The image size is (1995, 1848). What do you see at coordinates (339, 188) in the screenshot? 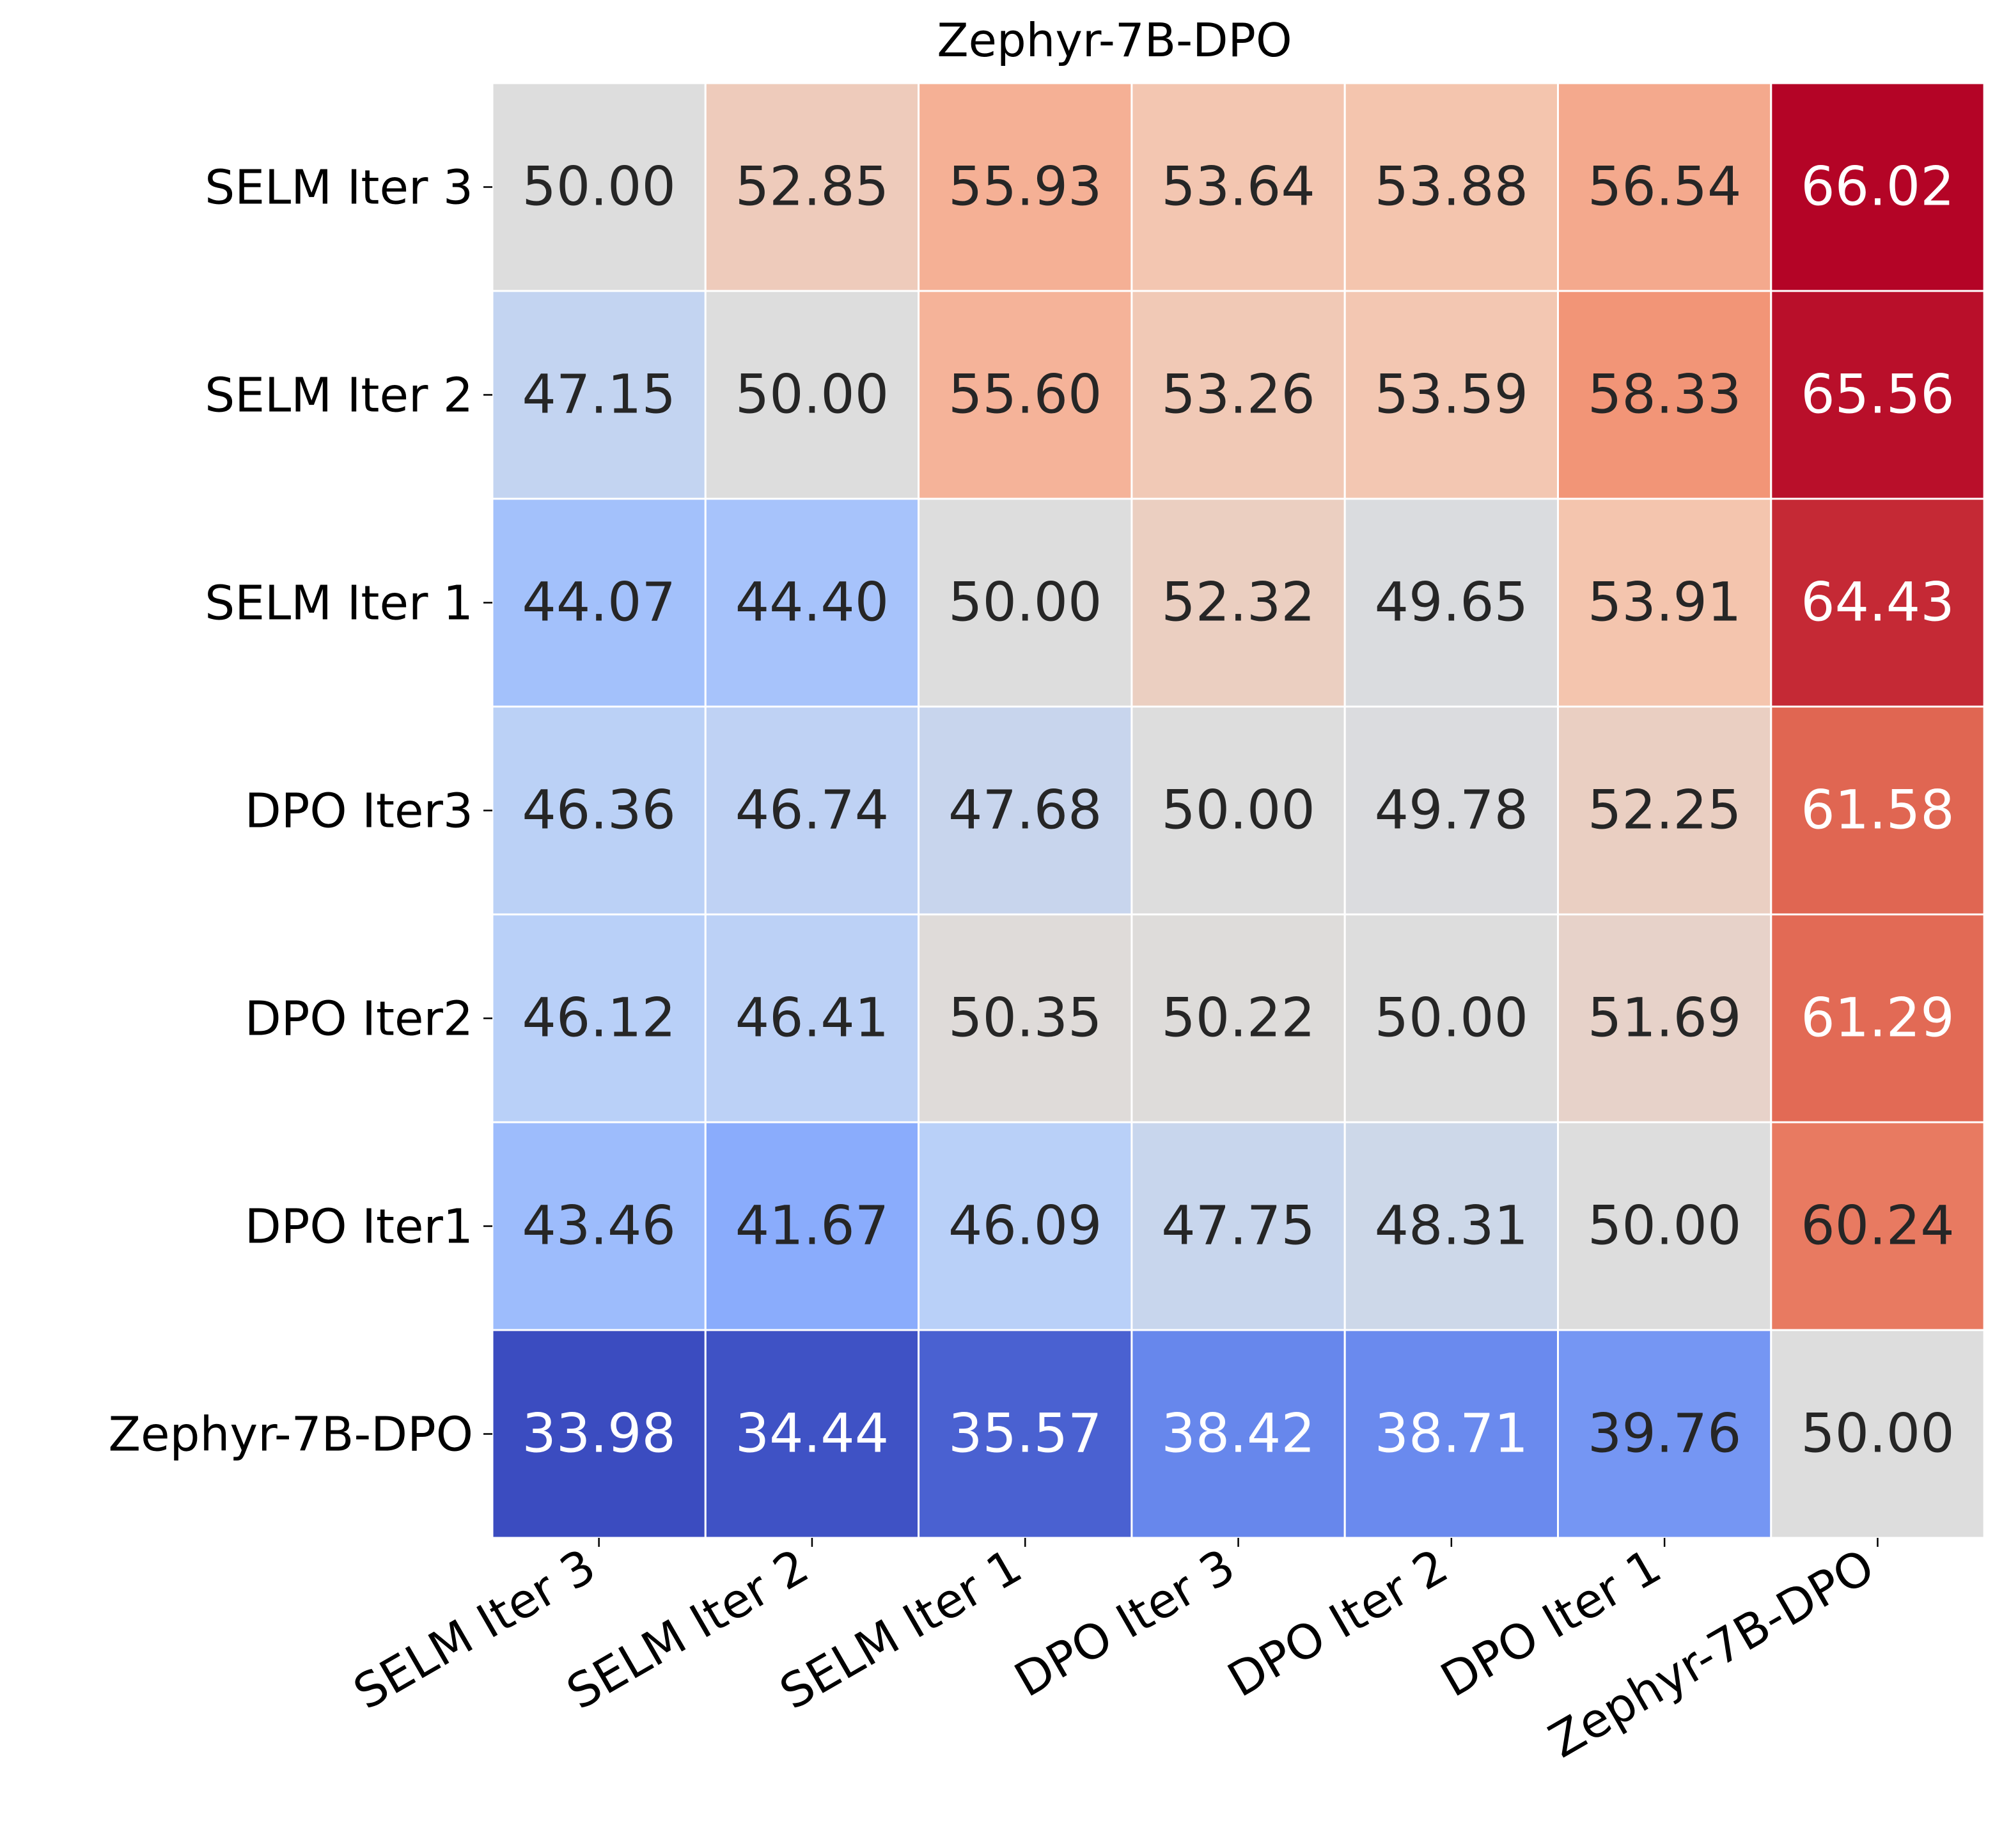
I see `y-tick-label: SELM Iter 3` at bounding box center [339, 188].